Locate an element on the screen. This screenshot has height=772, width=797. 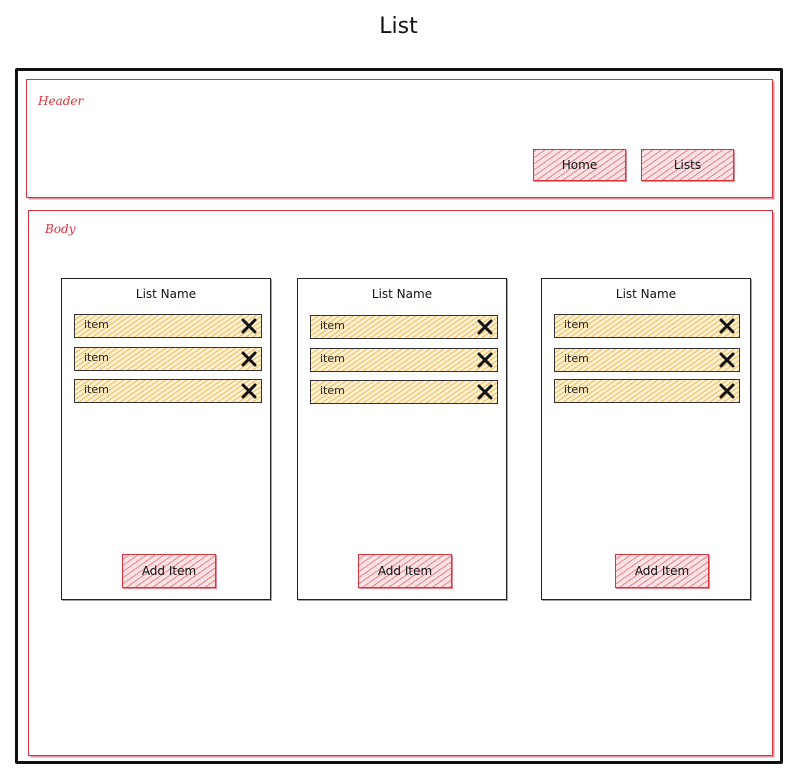
header-label: Header is located at coordinates (61, 101).